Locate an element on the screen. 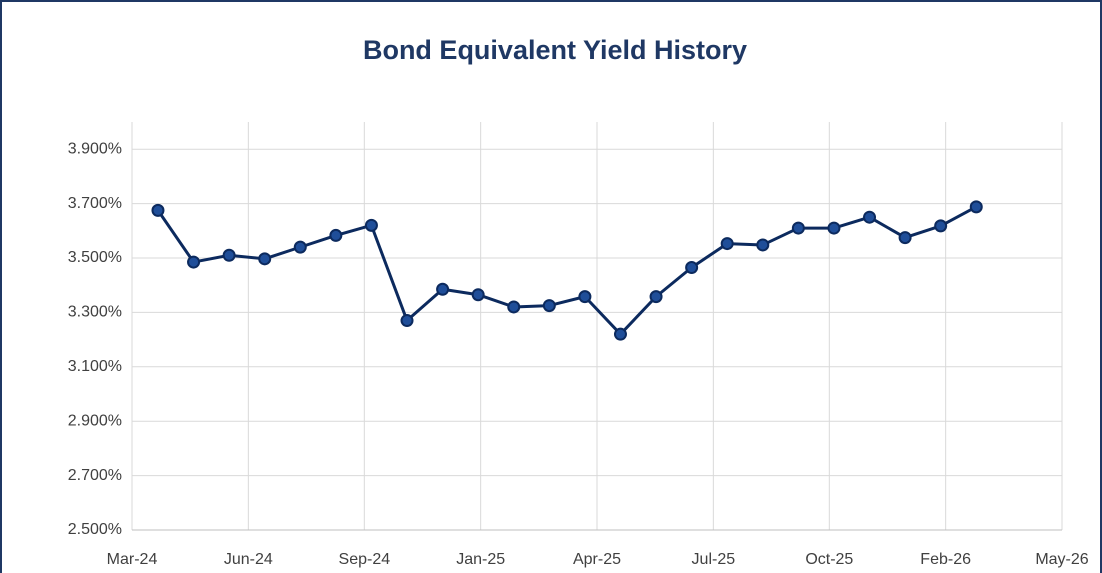 The width and height of the screenshot is (1102, 573). y-tick-label: 2.700% is located at coordinates (95, 475).